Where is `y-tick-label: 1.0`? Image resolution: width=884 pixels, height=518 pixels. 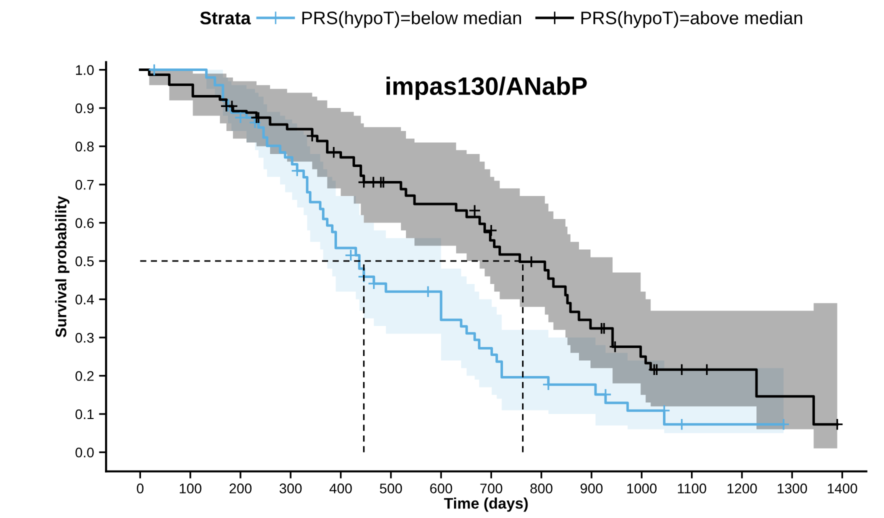
y-tick-label: 1.0 is located at coordinates (85, 70).